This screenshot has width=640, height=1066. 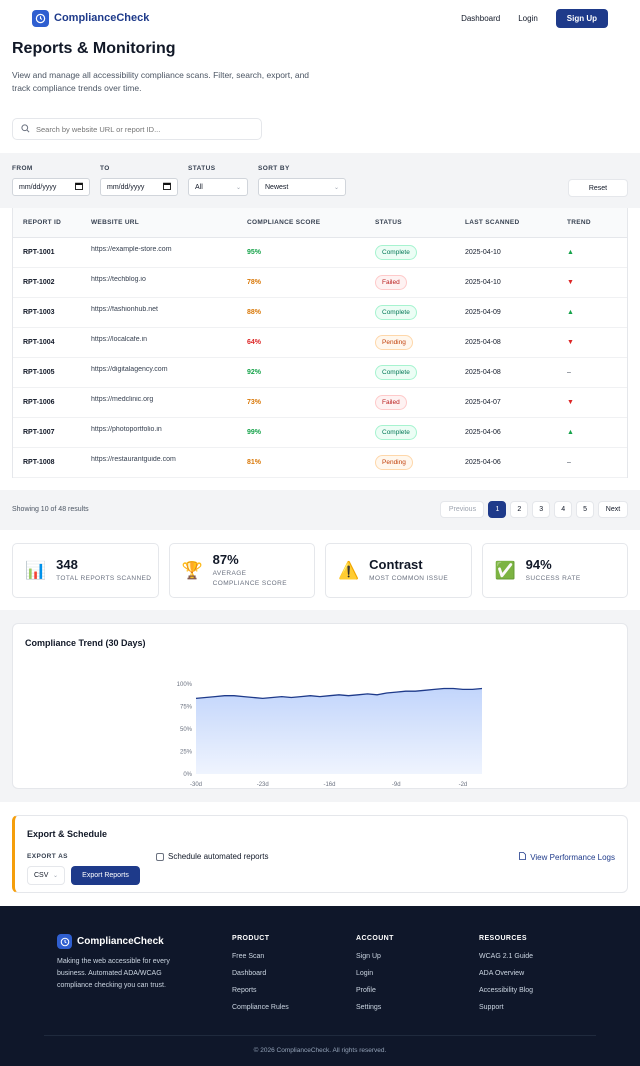 I want to click on footer-link: Compliance Rules, so click(x=260, y=1007).